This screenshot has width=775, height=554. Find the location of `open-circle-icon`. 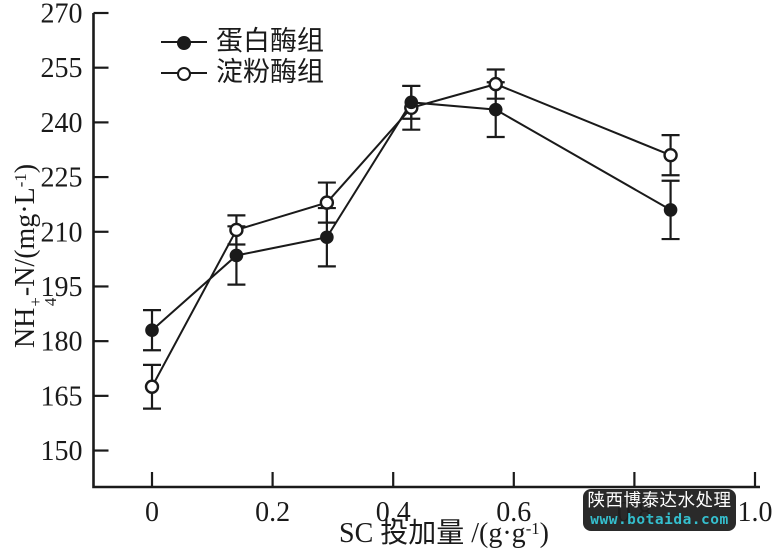

open-circle-icon is located at coordinates (184, 73).